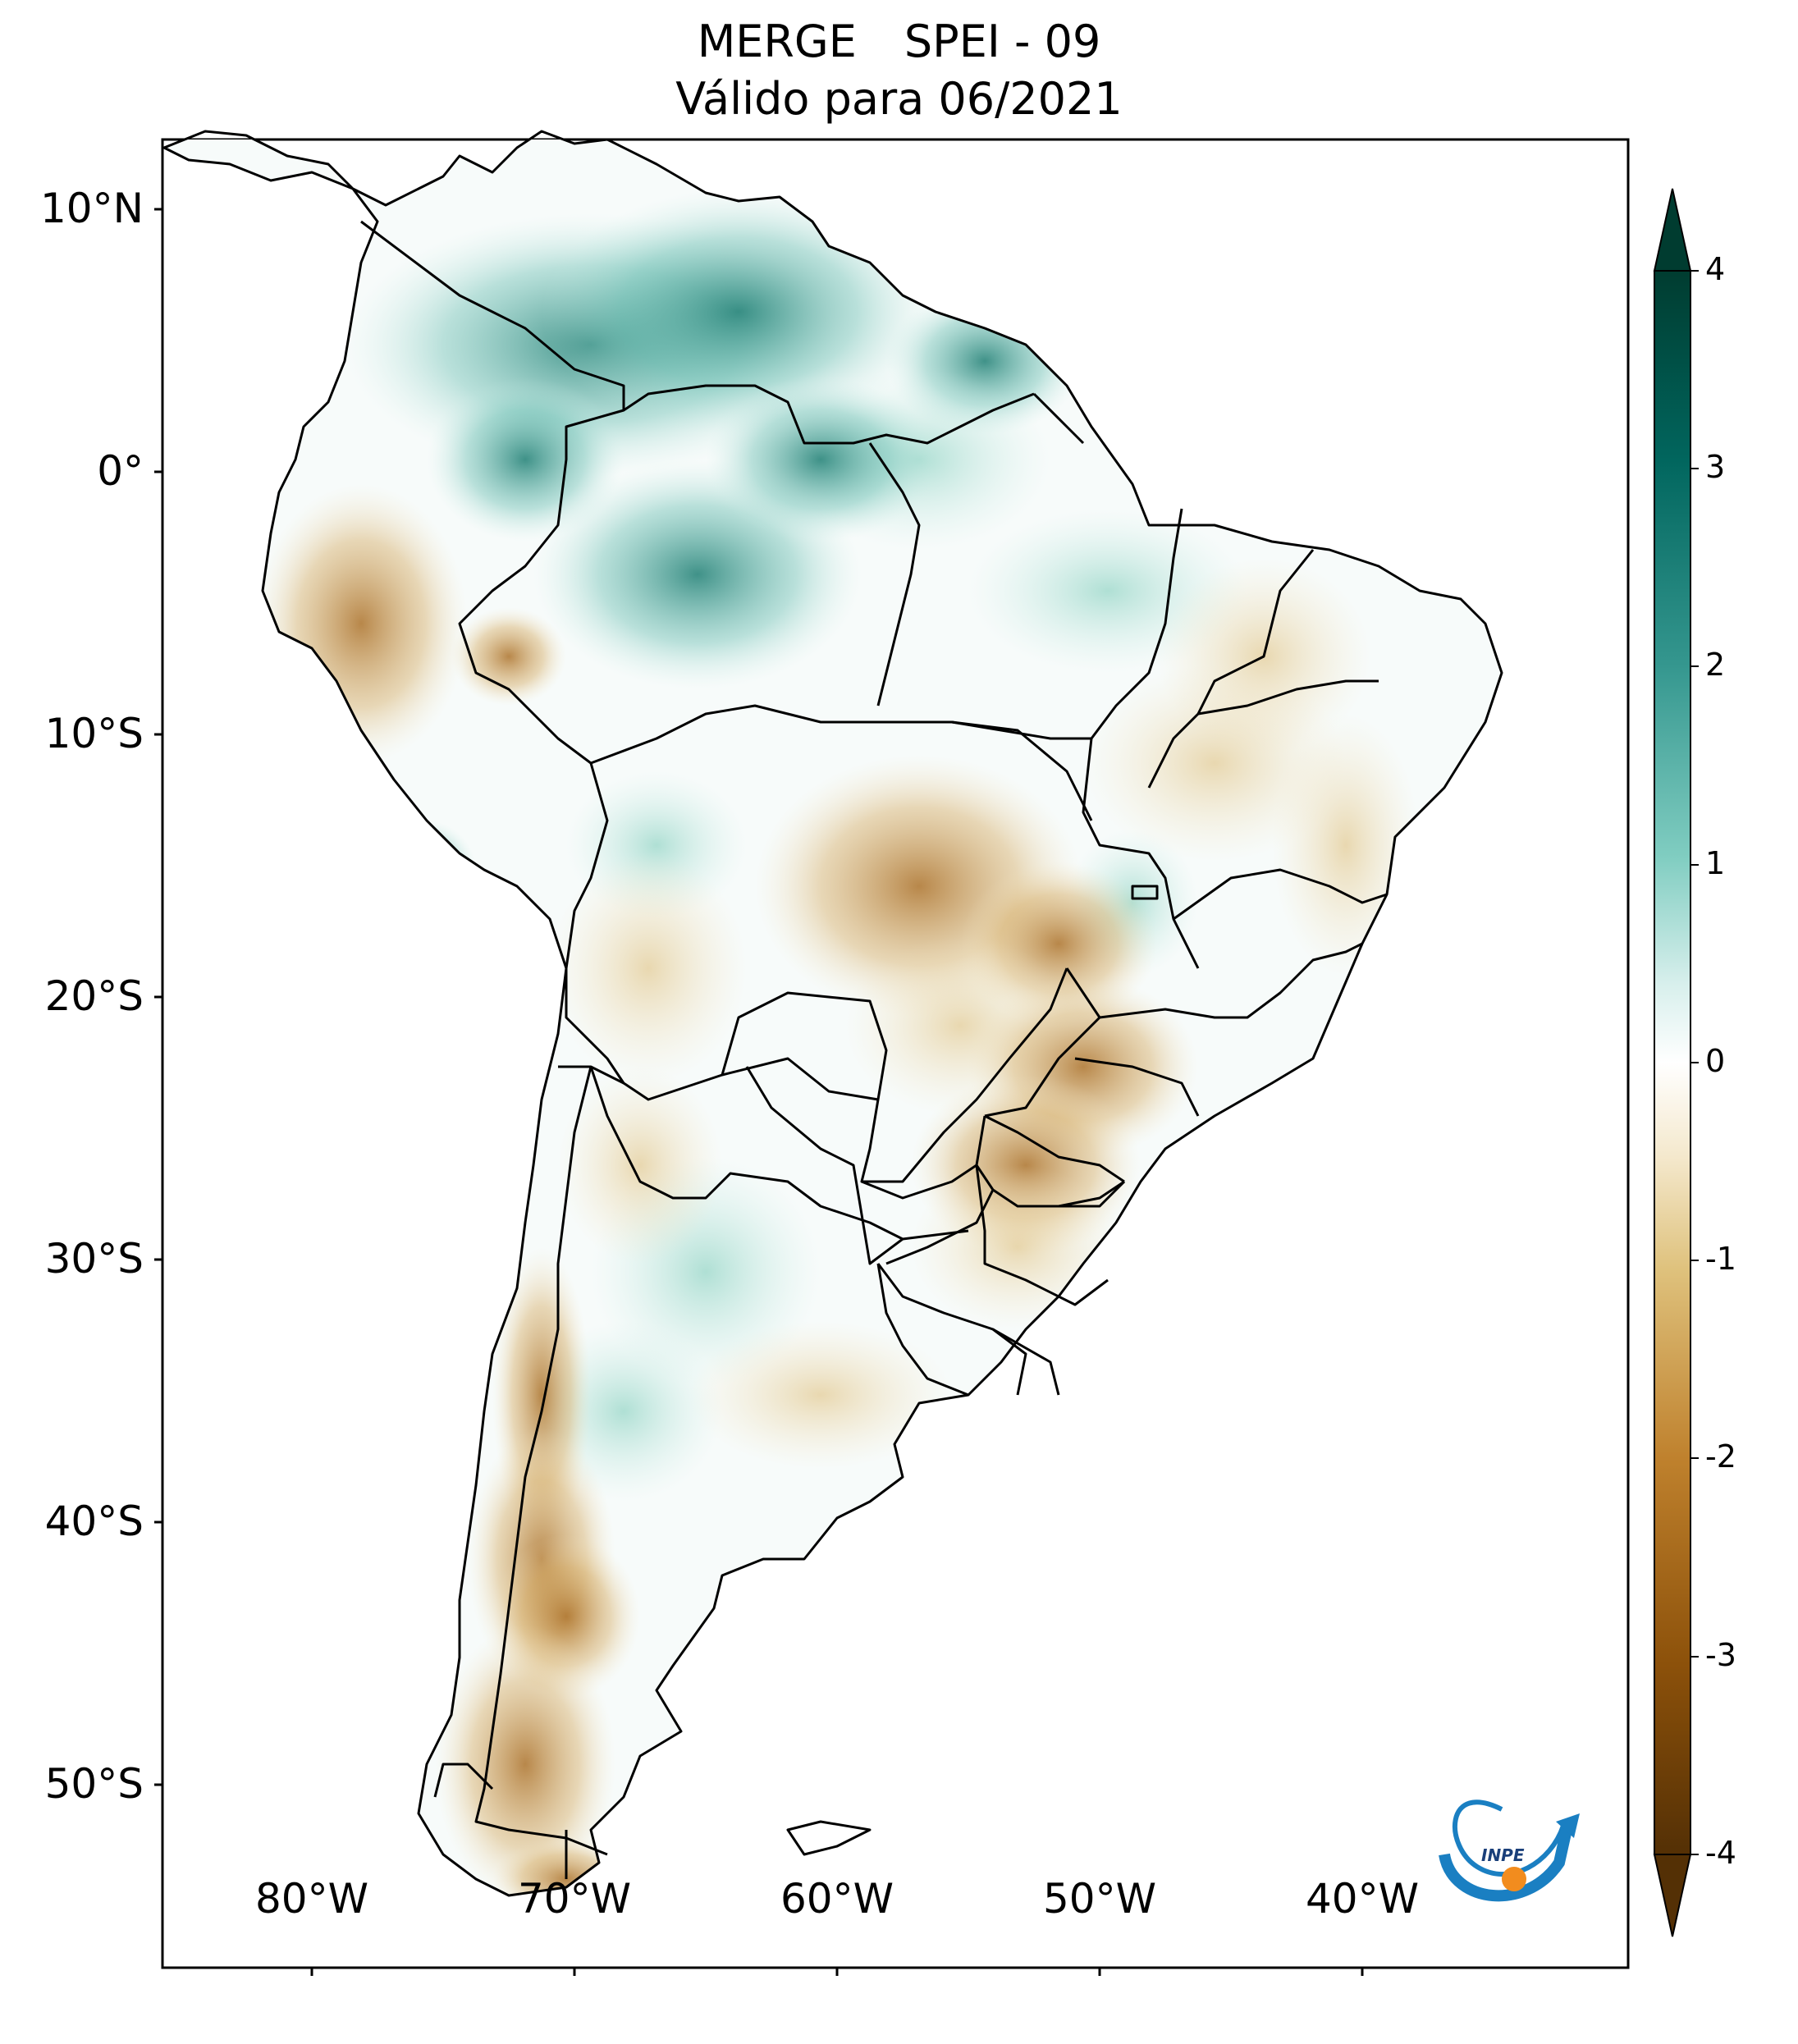 The image size is (1798, 2044). Describe the element at coordinates (1715, 467) in the screenshot. I see `colorbar-tick-3: 3` at that location.